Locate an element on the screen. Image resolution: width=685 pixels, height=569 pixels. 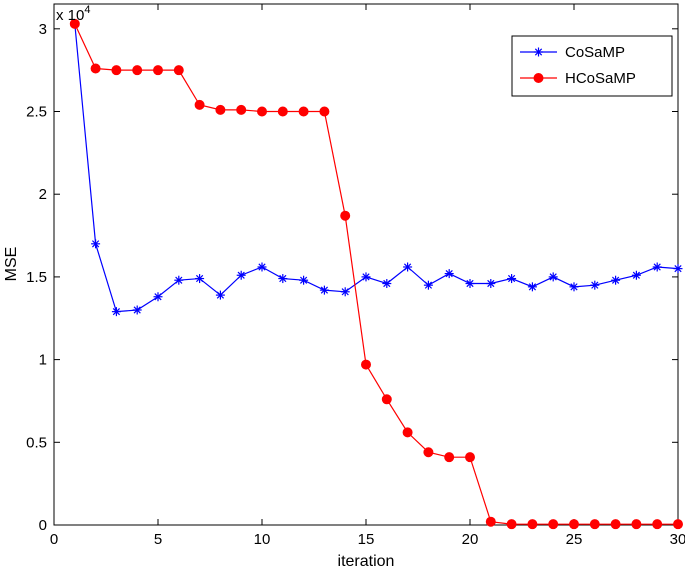
legend-label-cosamp: CoSaMP is located at coordinates (595, 52).